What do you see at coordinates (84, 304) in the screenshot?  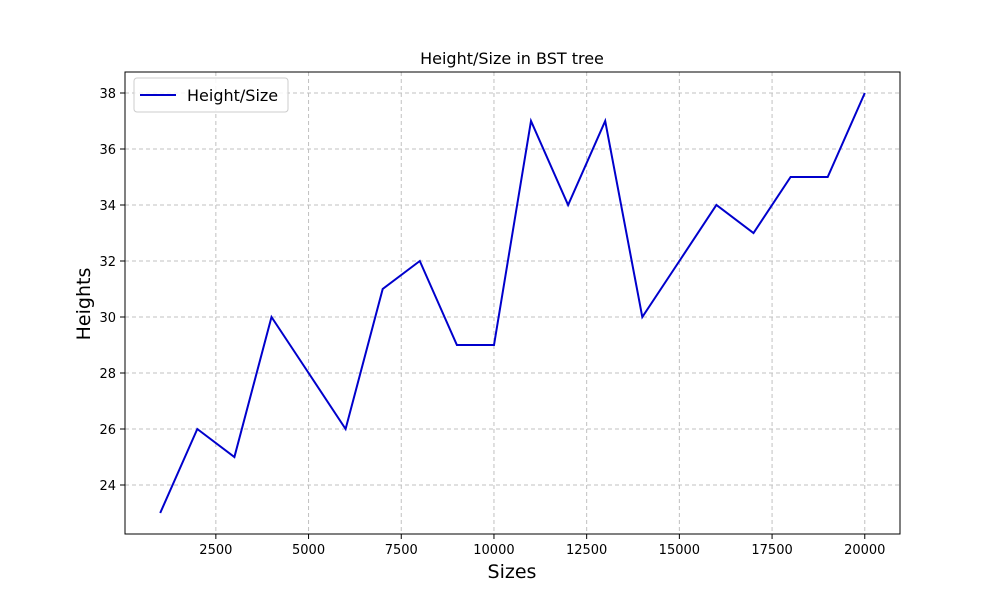 I see `y-axis-label: Heights` at bounding box center [84, 304].